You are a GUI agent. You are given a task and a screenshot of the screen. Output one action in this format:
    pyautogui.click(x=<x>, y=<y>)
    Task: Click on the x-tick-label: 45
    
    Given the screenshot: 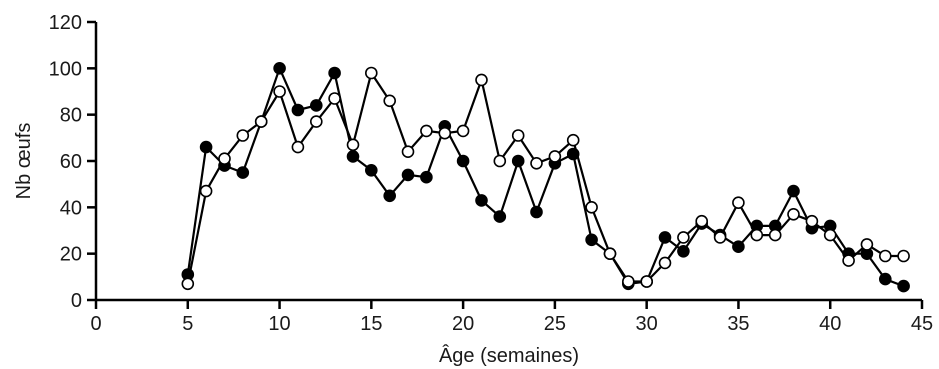 What is the action you would take?
    pyautogui.click(x=922, y=324)
    